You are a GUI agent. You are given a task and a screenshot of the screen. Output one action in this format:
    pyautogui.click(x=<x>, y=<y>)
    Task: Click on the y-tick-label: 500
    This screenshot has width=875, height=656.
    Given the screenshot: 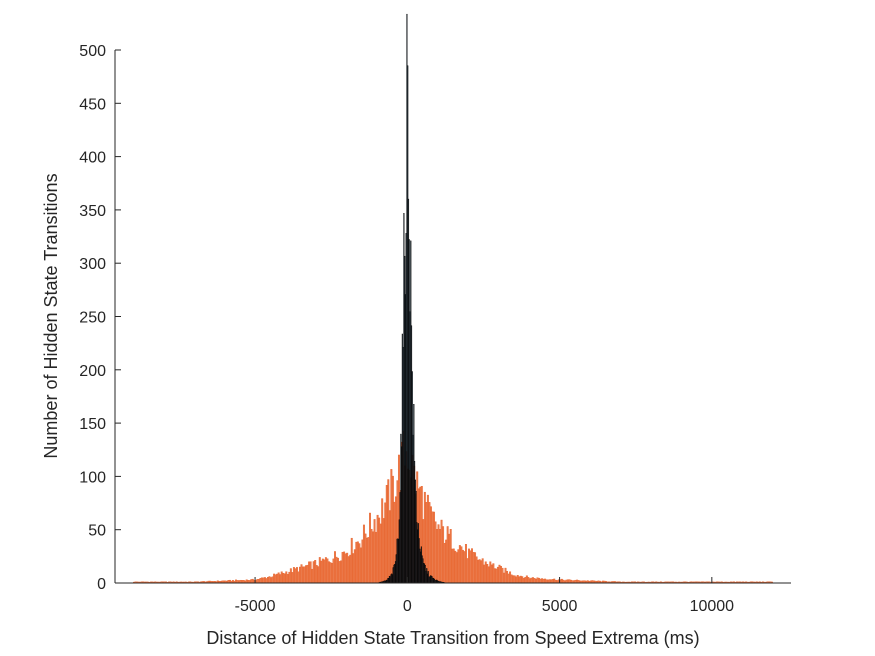 What is the action you would take?
    pyautogui.click(x=92, y=51)
    